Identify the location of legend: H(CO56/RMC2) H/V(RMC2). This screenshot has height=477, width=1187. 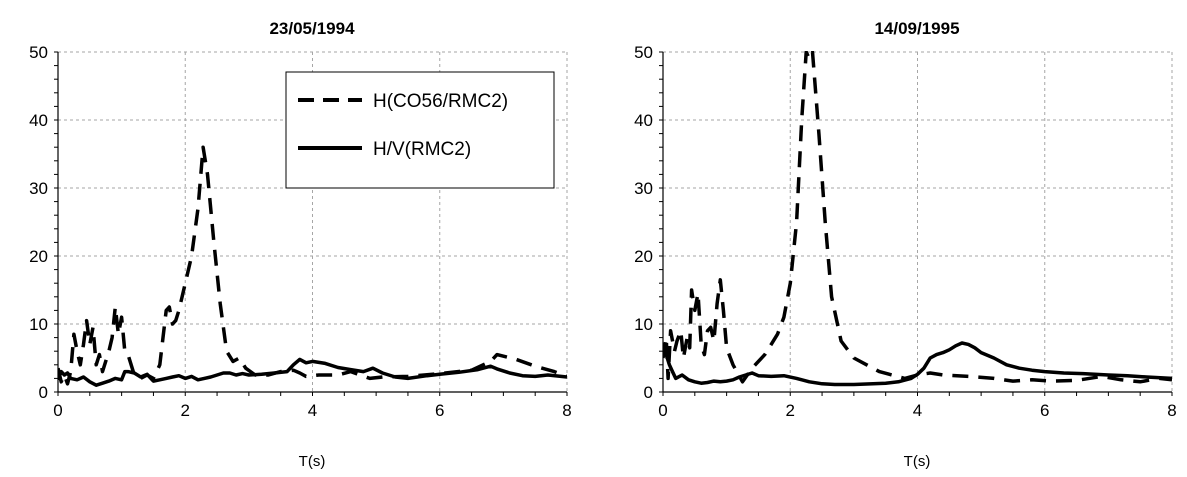
(420, 130).